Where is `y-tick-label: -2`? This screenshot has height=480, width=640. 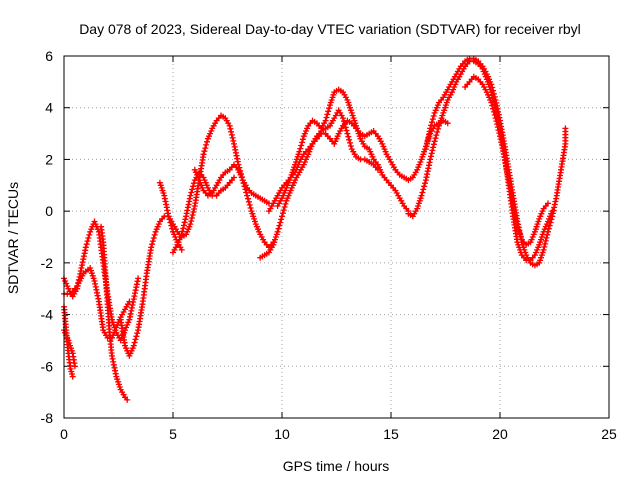 y-tick-label: -2 is located at coordinates (47, 263).